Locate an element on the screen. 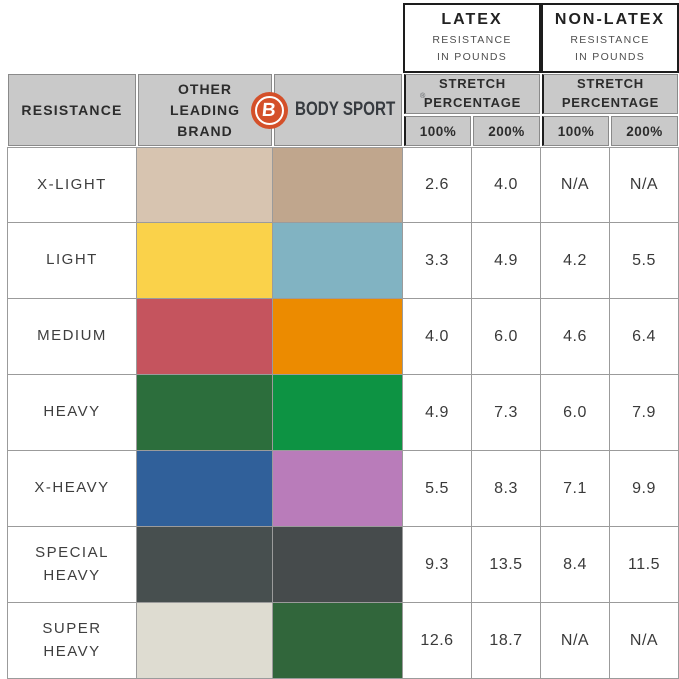 The image size is (679, 679). resistance-header-label: RESISTANCE is located at coordinates (72, 110).